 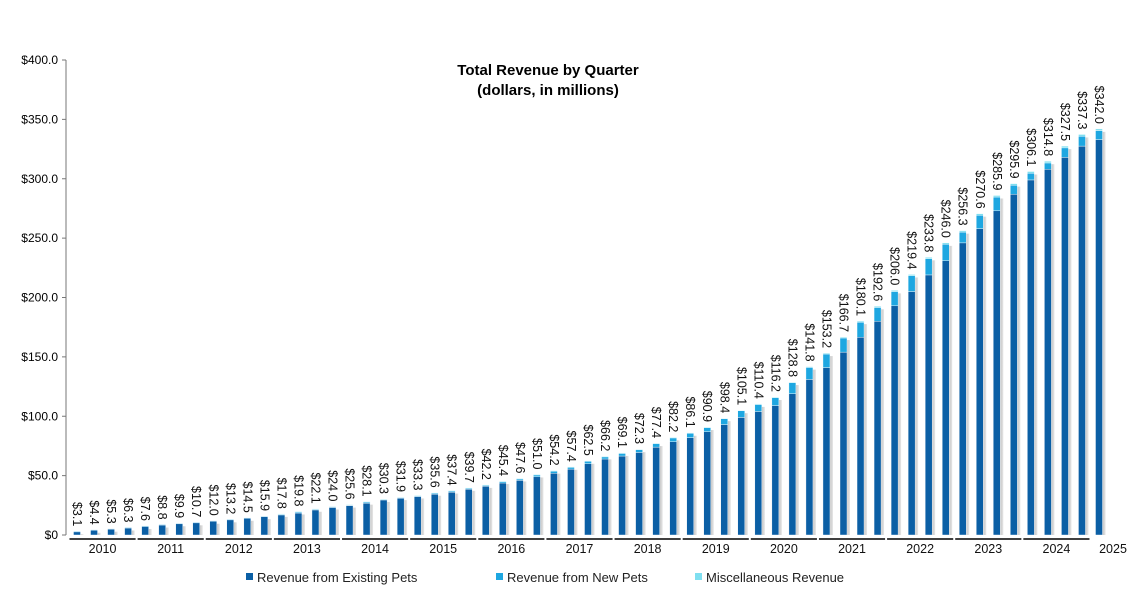 I want to click on data-label: $206.0, so click(x=895, y=266).